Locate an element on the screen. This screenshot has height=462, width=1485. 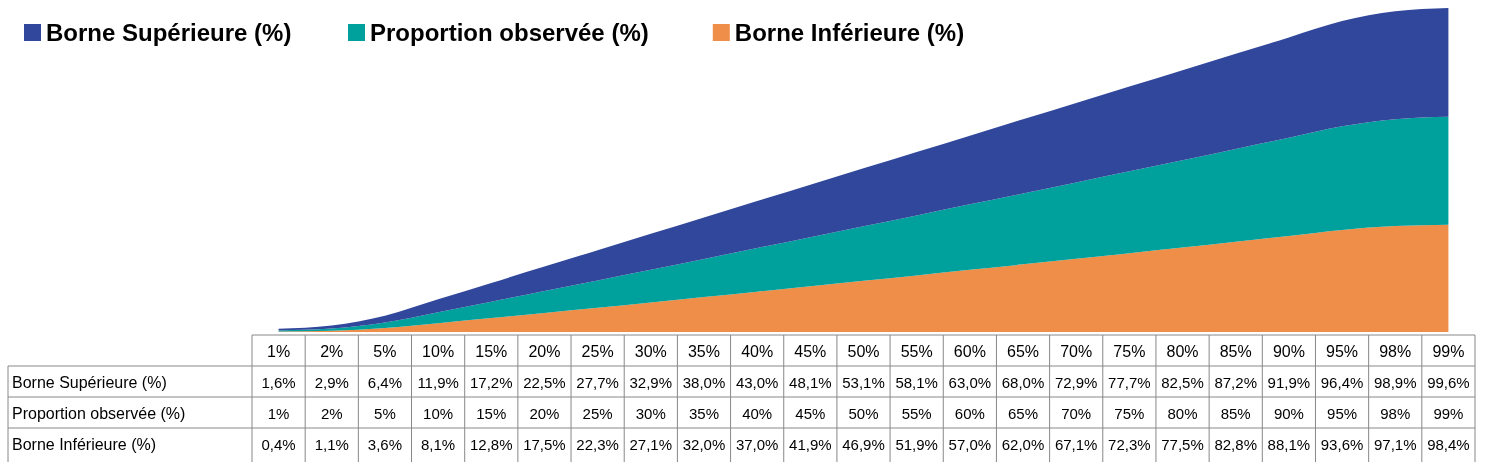
data-label: 72,9% is located at coordinates (1076, 382).